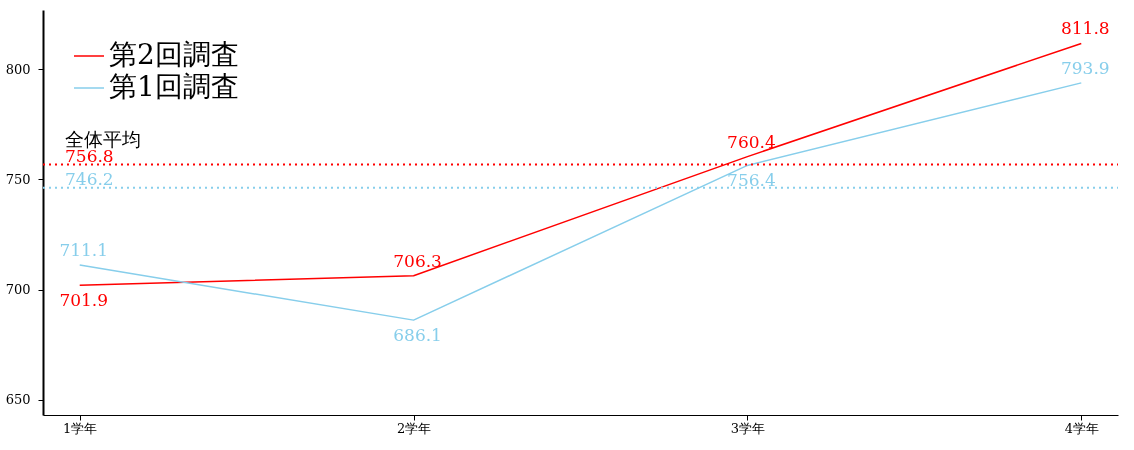 The width and height of the screenshot is (1134, 450). I want to click on data-label: 760.4, so click(751, 141).